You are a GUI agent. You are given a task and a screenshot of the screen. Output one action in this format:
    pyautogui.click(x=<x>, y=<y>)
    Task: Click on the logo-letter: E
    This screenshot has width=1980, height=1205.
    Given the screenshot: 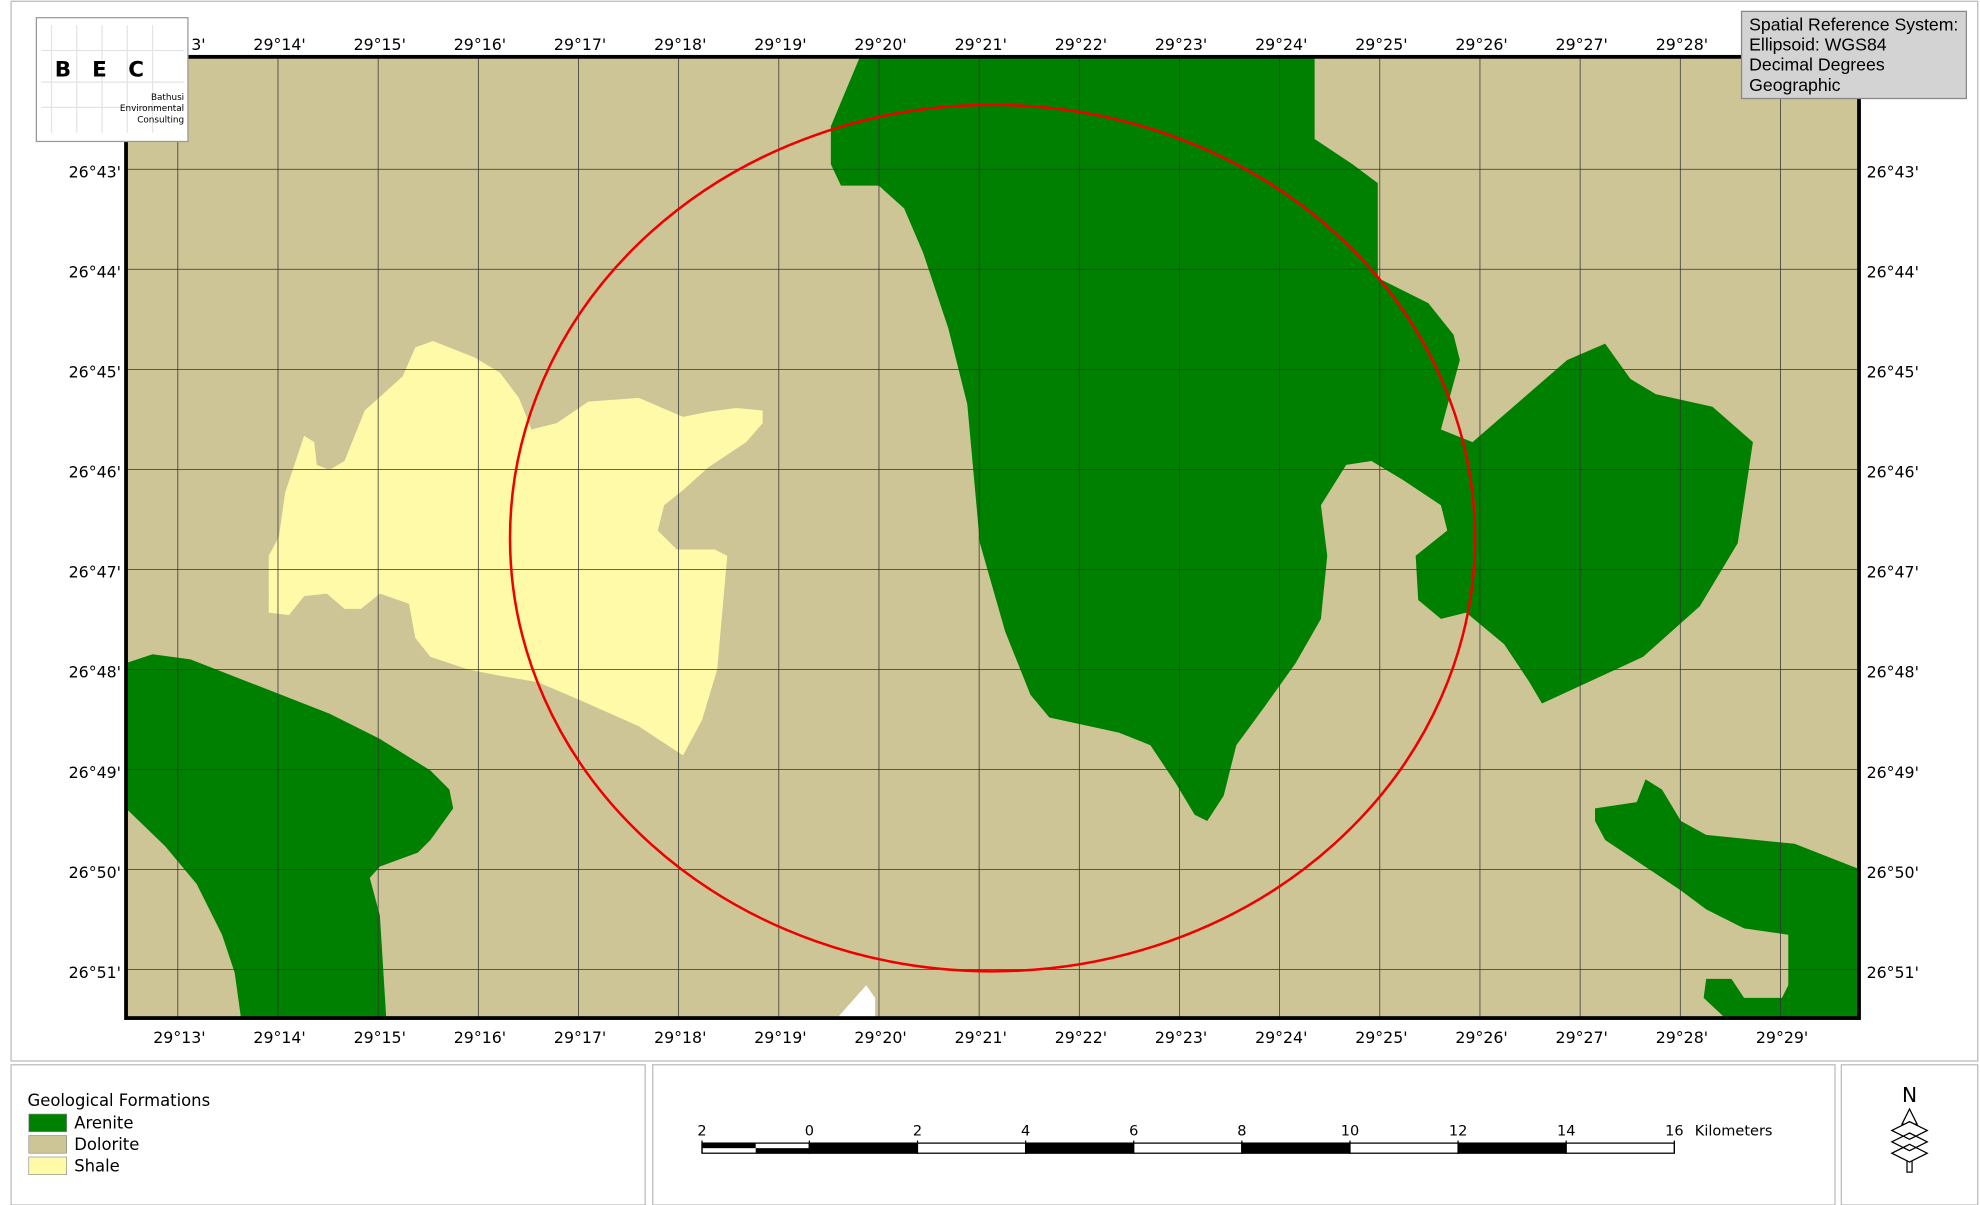 What is the action you would take?
    pyautogui.click(x=99, y=70)
    